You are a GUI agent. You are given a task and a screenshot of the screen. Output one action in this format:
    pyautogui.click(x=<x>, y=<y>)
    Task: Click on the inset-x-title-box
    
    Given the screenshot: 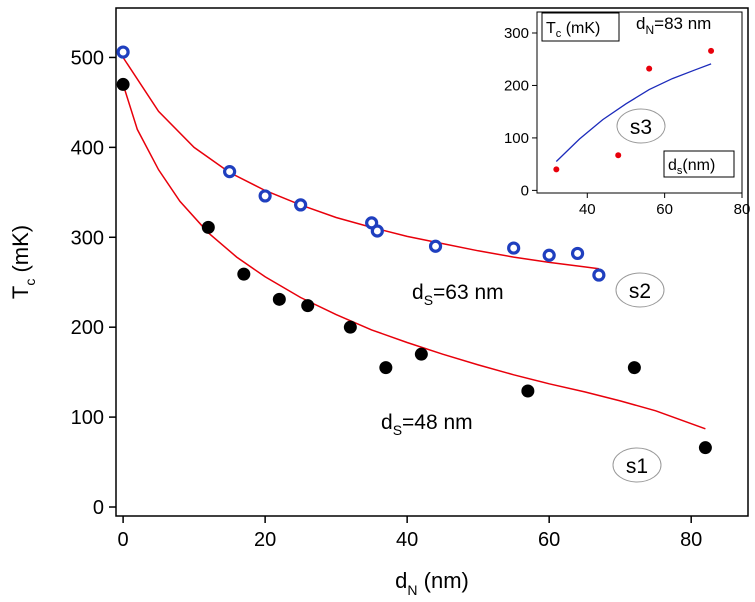 What is the action you would take?
    pyautogui.click(x=699, y=164)
    